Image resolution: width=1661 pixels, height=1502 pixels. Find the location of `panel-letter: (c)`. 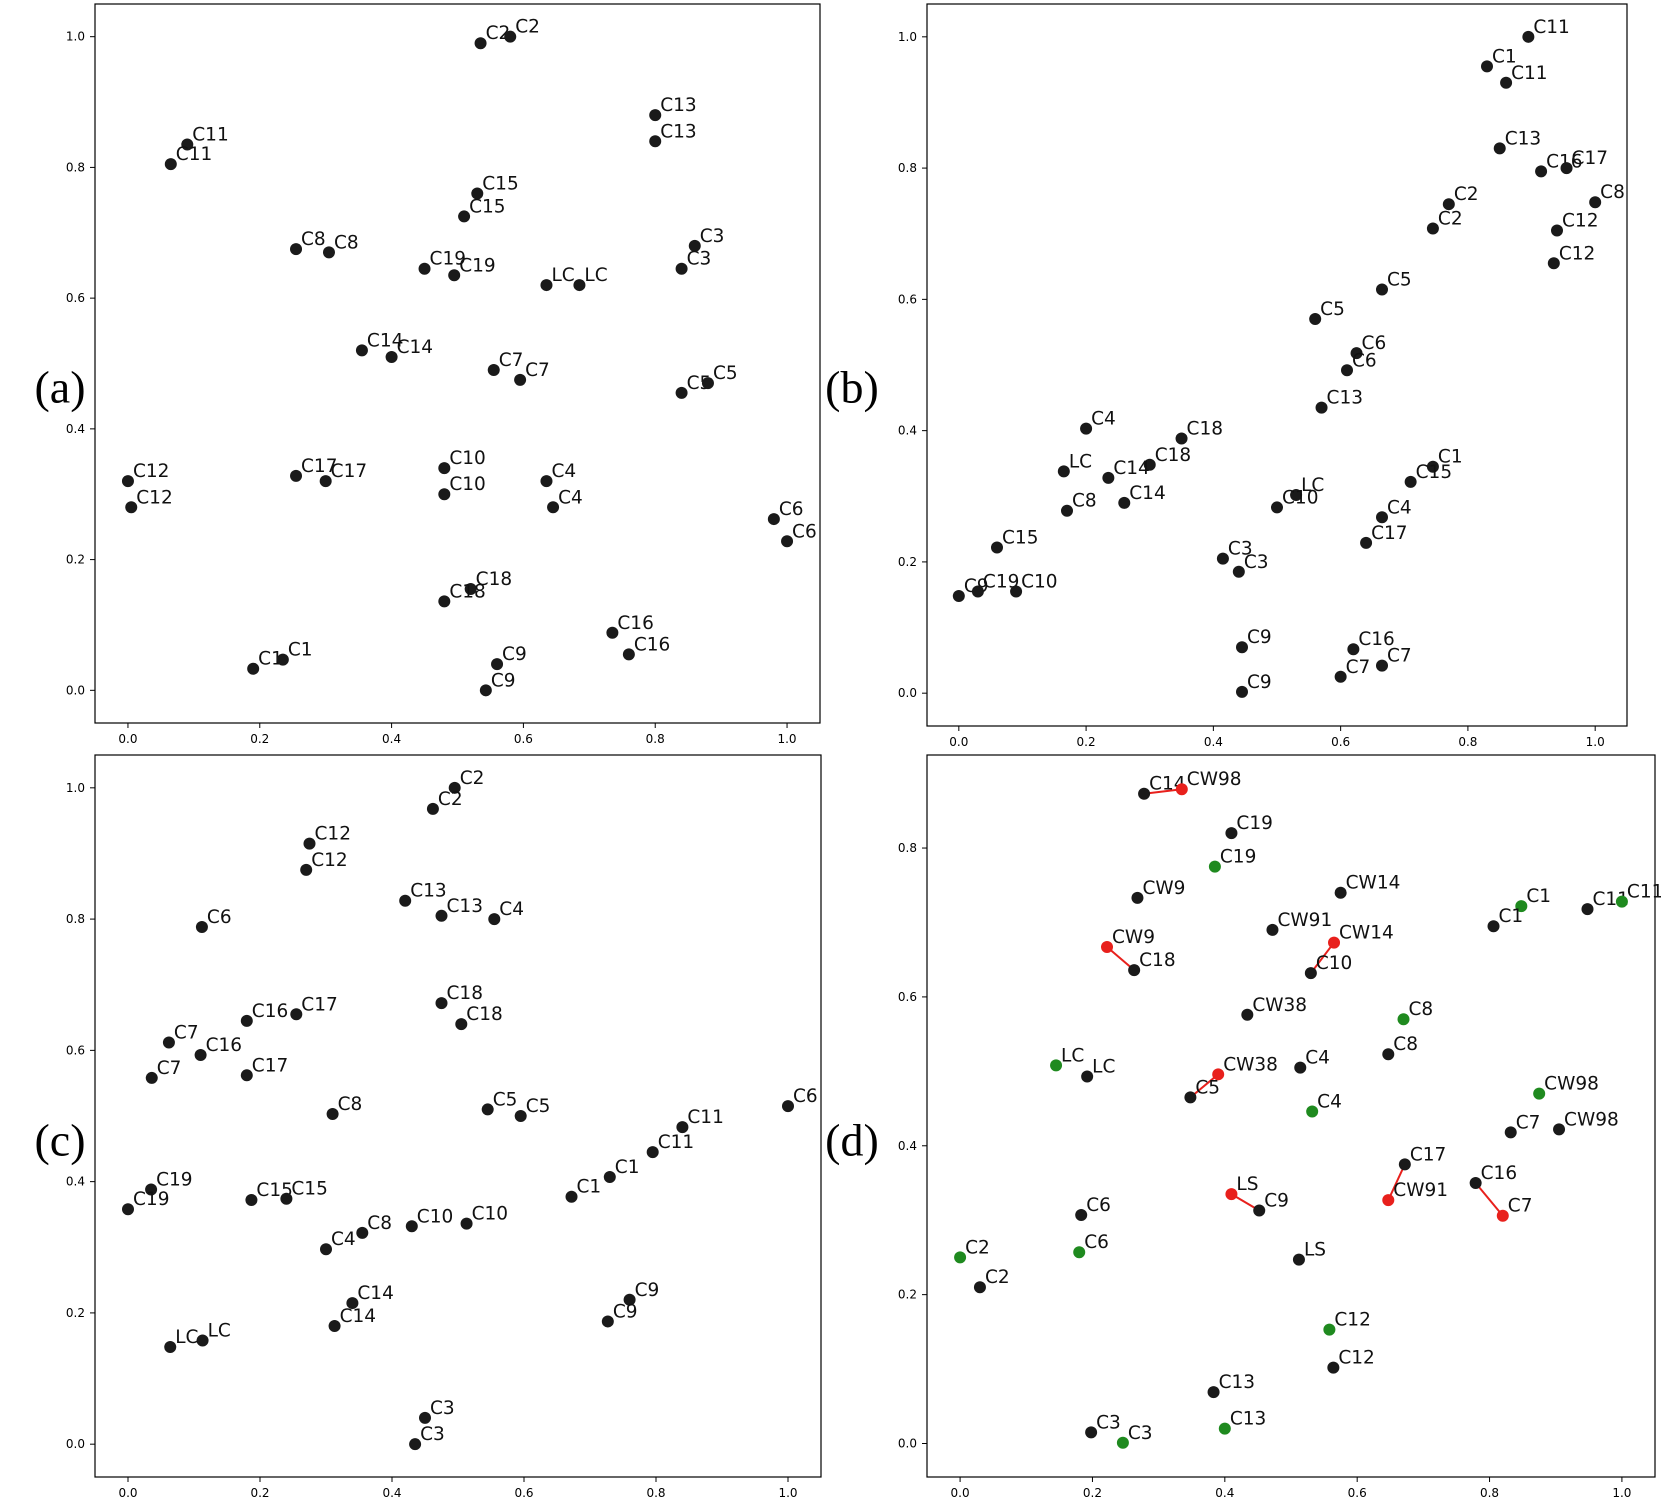

panel-letter: (c) is located at coordinates (59, 1140).